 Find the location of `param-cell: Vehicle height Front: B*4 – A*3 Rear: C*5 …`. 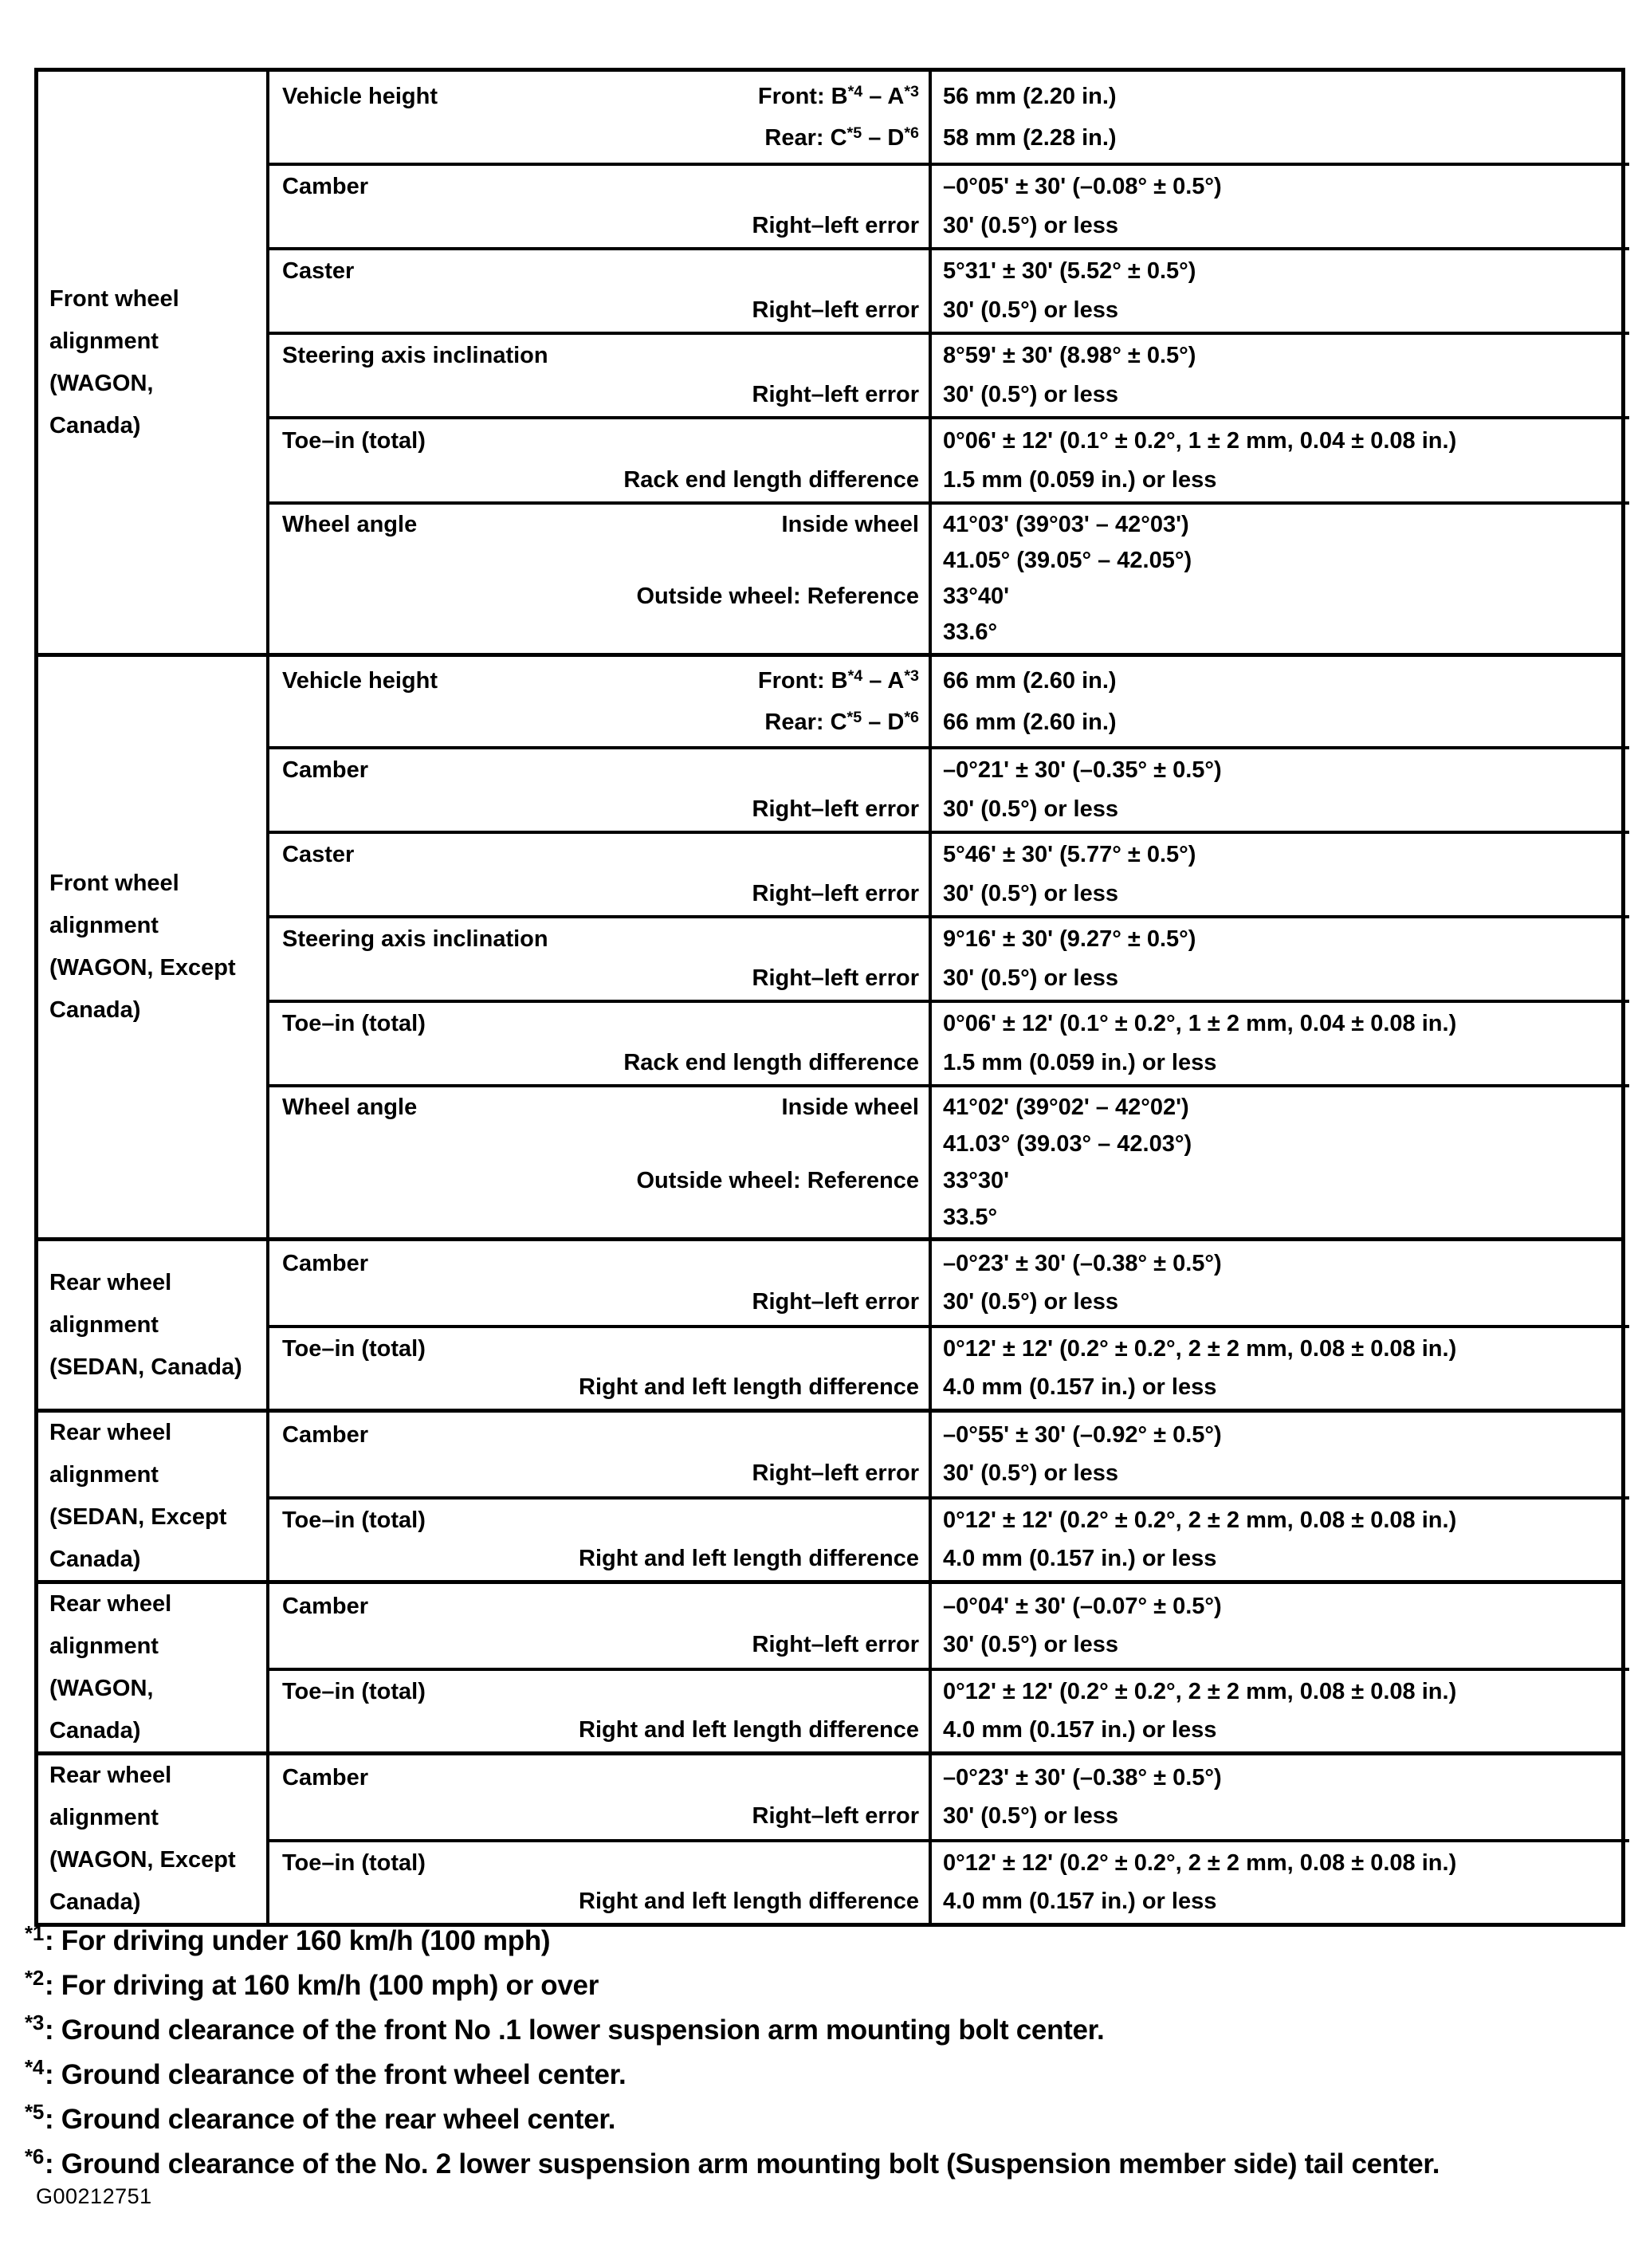

param-cell: Vehicle height Front: B*4 – A*3 Rear: C*5 … is located at coordinates (597, 702).